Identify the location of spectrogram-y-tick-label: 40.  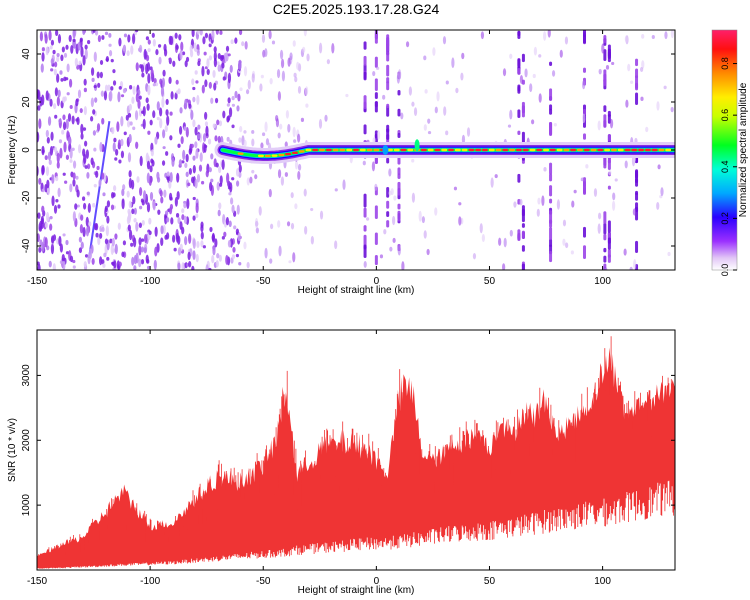
(26, 54).